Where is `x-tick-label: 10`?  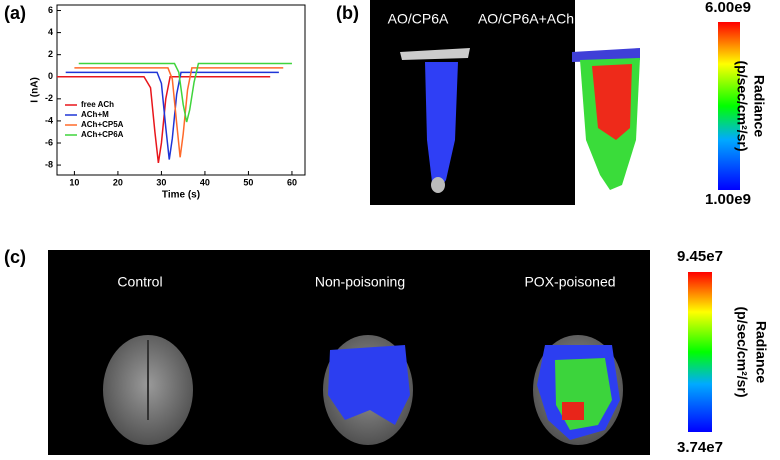
x-tick-label: 10 is located at coordinates (74, 182).